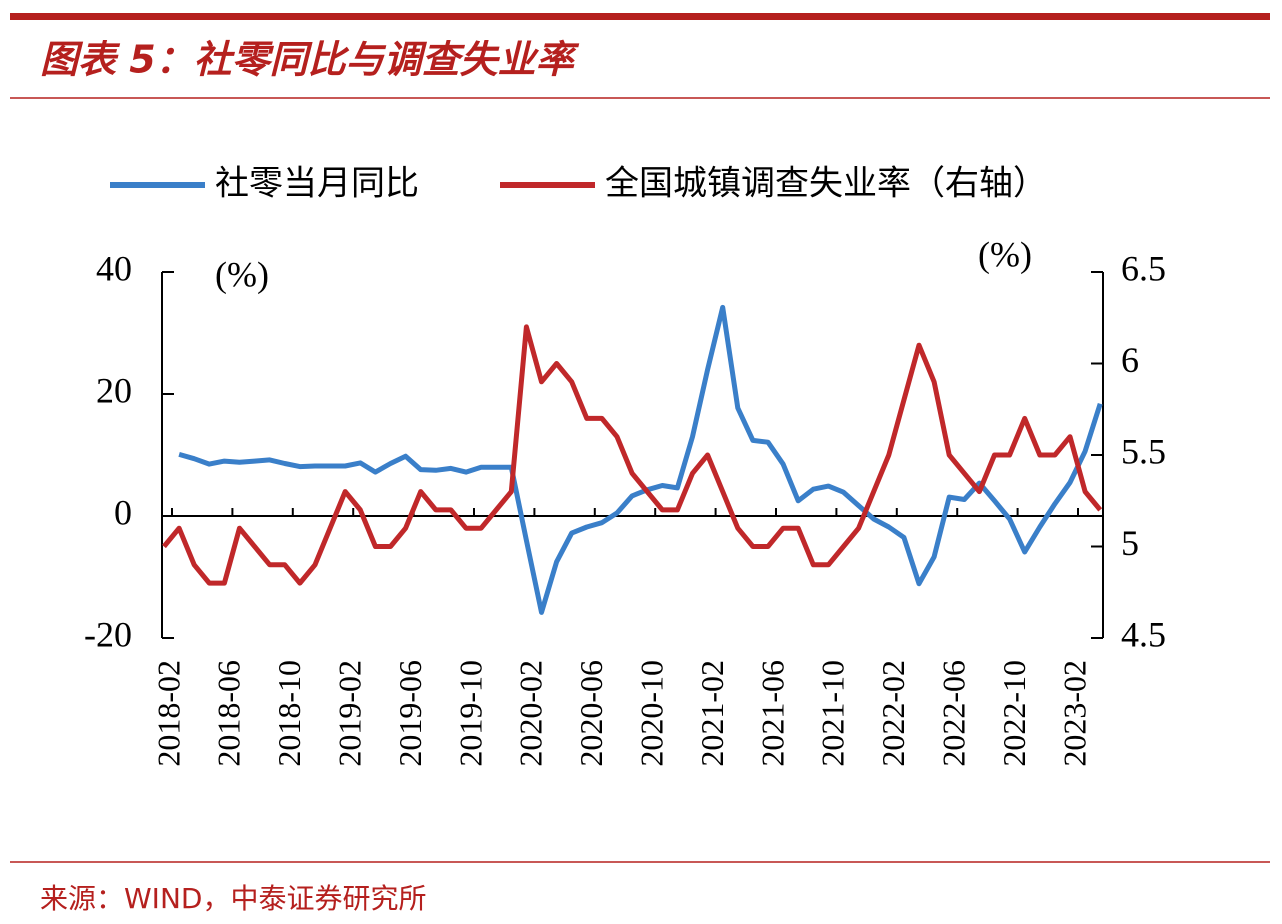 Image resolution: width=1282 pixels, height=924 pixels. Describe the element at coordinates (410, 713) in the screenshot. I see `x-tick-label: 2019-06` at that location.